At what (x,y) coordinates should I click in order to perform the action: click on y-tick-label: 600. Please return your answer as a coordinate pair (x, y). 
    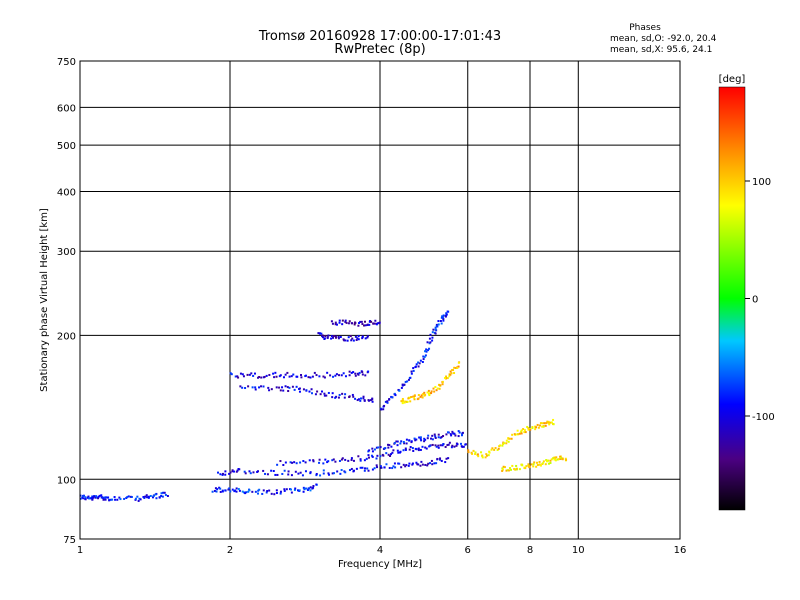
    Looking at the image, I should click on (66, 108).